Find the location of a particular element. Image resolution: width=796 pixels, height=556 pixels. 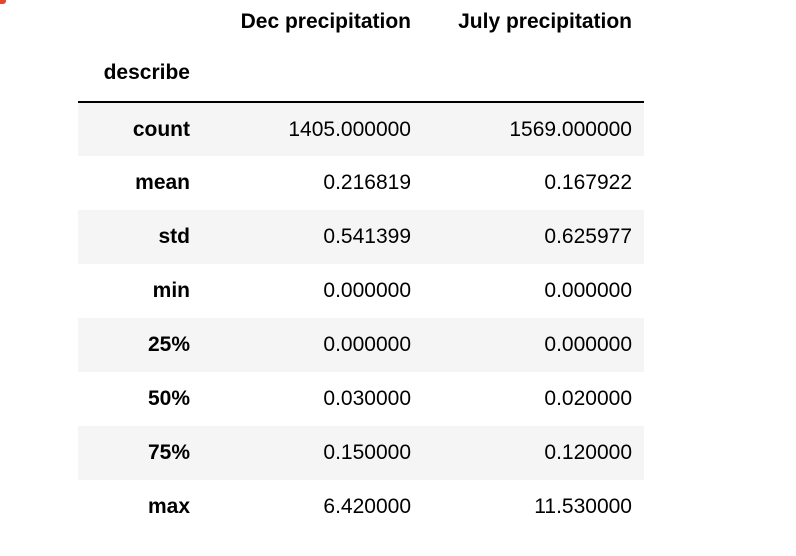

column-header-dec: Dec precipitation is located at coordinates (325, 21).